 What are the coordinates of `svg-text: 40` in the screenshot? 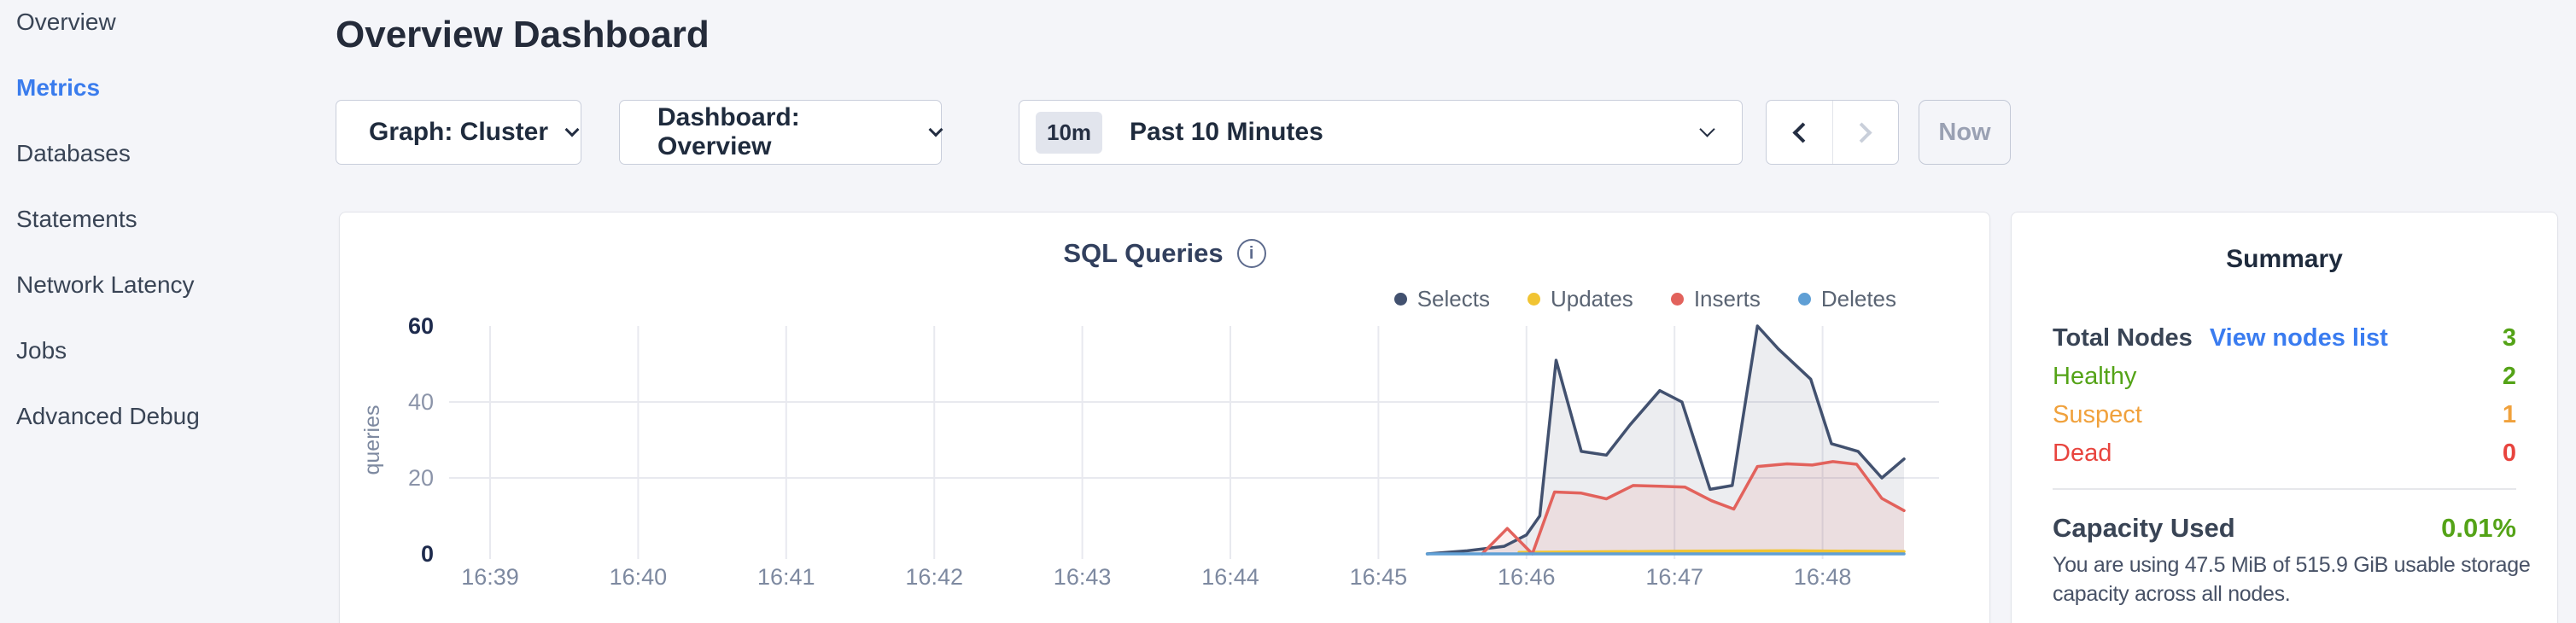 It's located at (421, 402).